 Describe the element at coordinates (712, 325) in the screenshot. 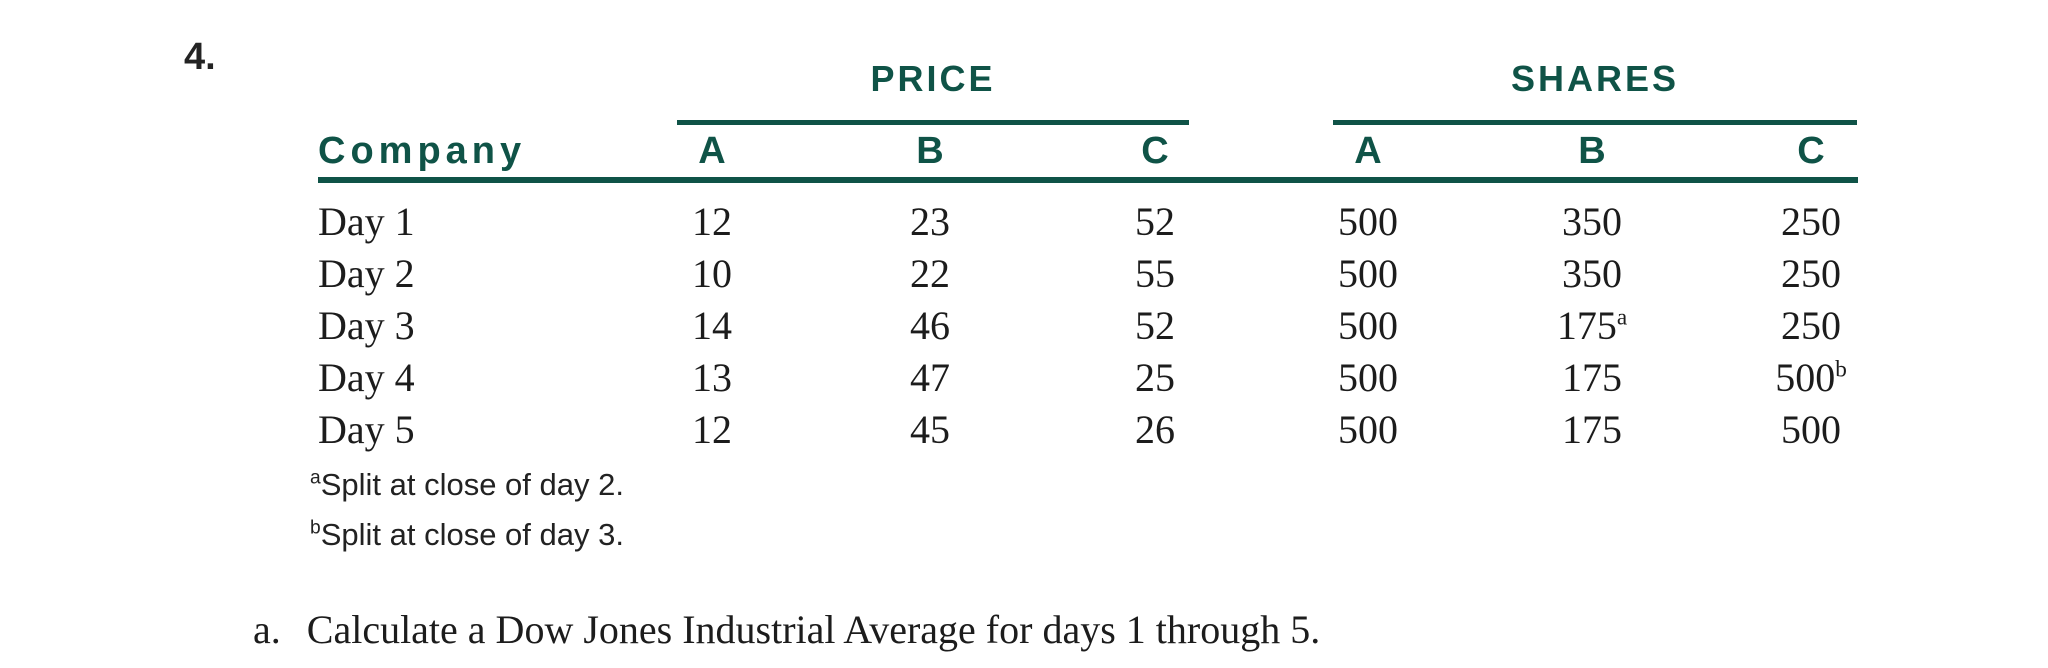

I see `price-a-value: 14` at that location.